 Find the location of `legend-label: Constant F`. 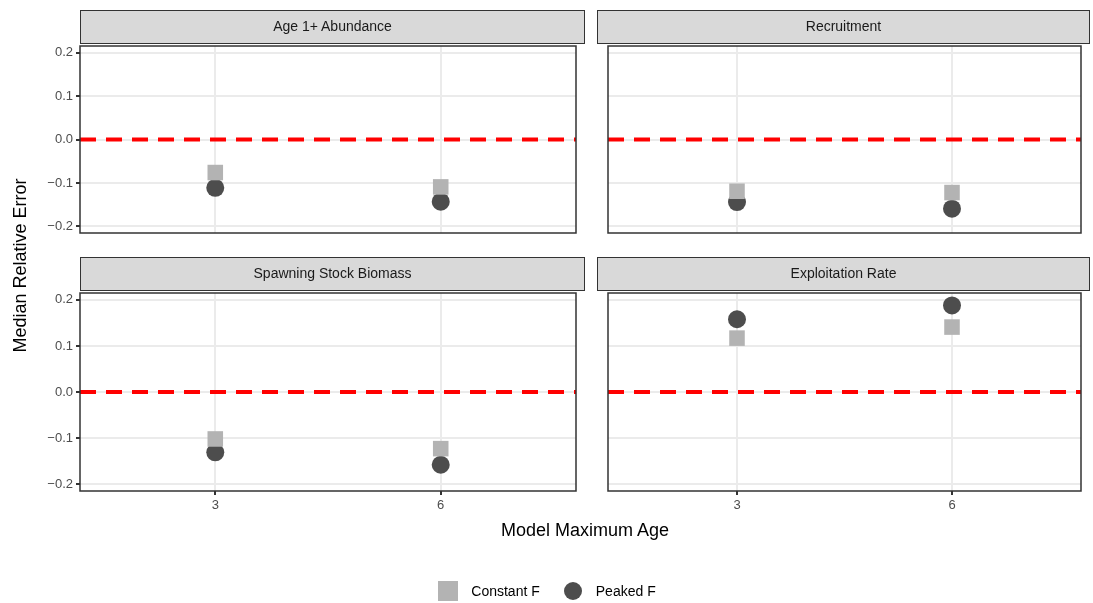

legend-label: Constant F is located at coordinates (505, 591).